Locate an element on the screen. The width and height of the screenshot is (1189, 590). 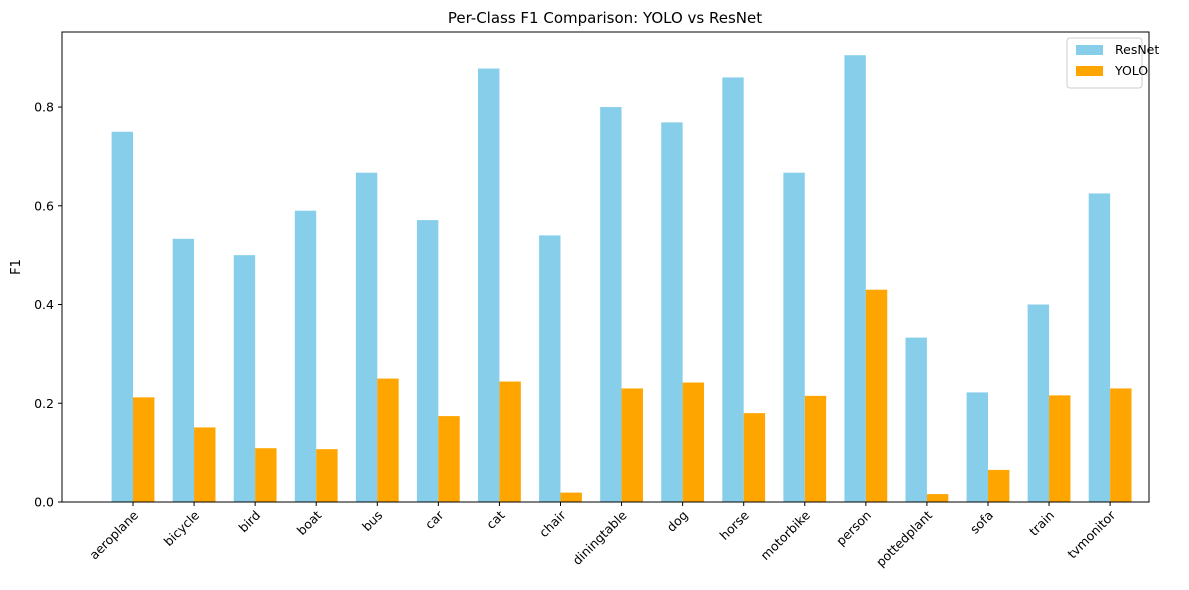
x-tick-label-car: car is located at coordinates (434, 519).